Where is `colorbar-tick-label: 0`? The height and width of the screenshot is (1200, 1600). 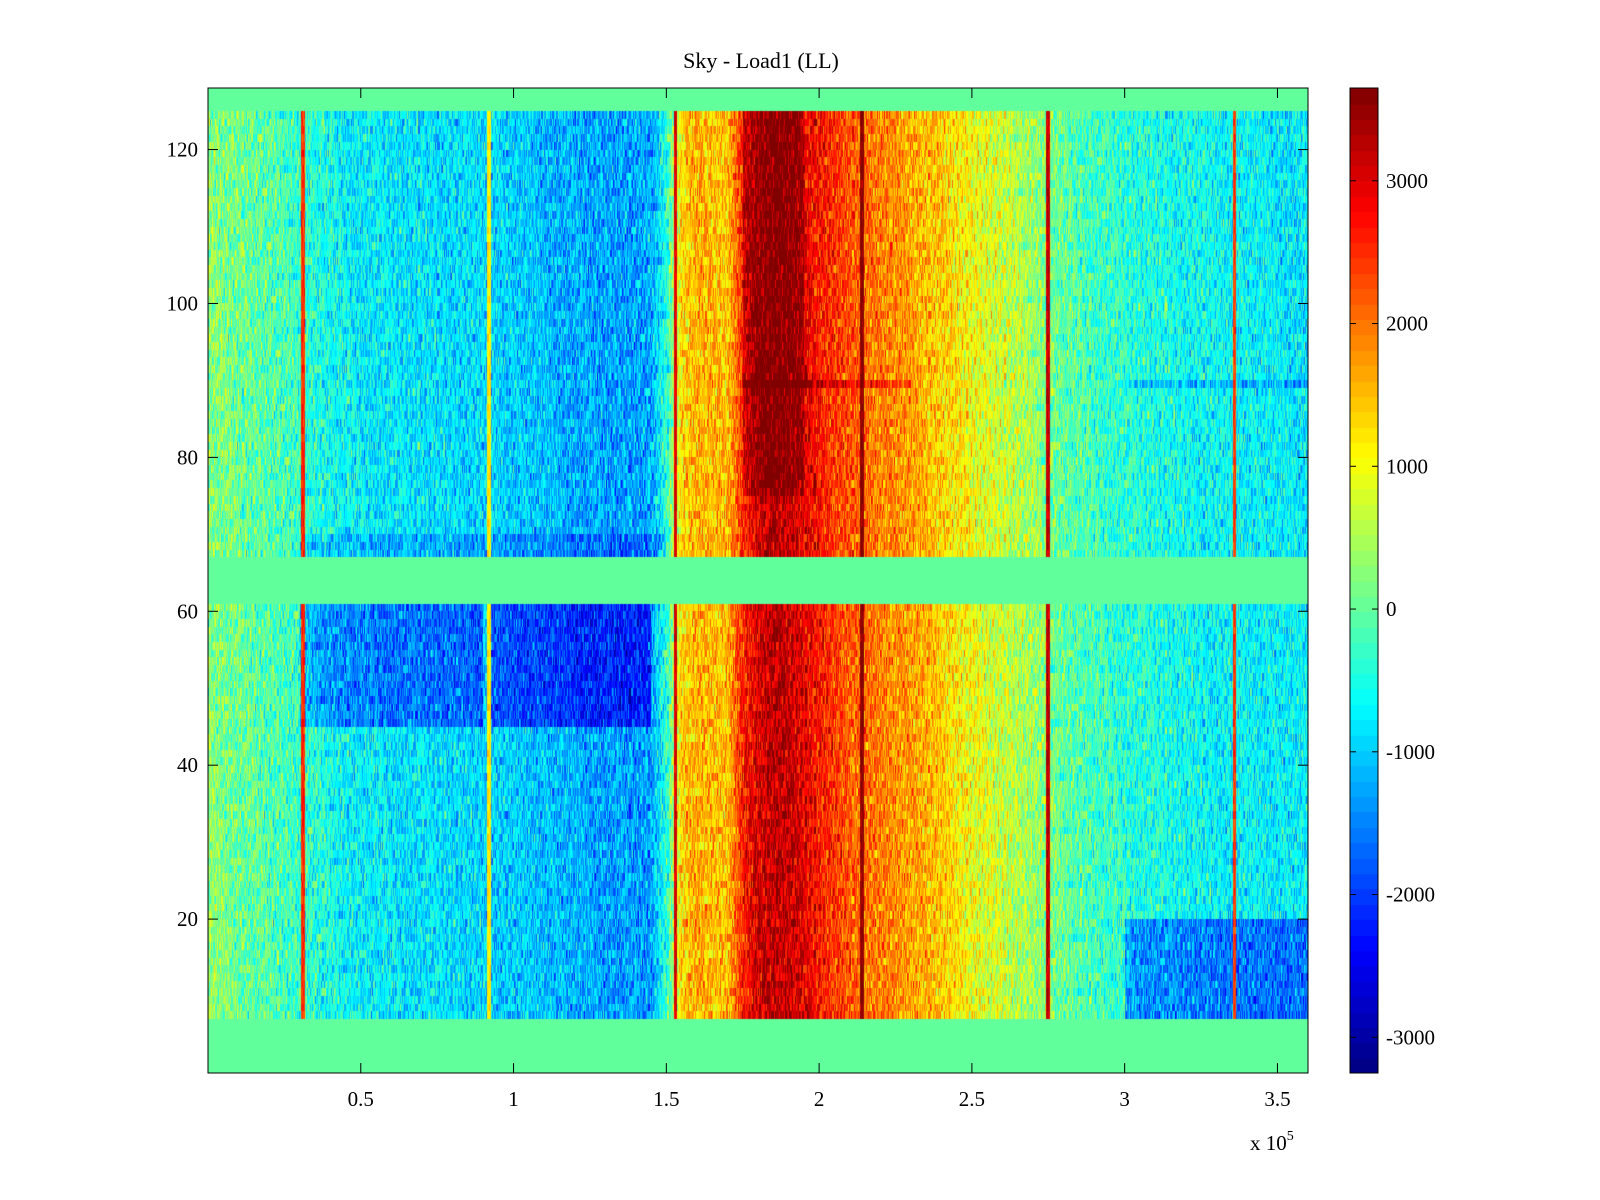 colorbar-tick-label: 0 is located at coordinates (1391, 609).